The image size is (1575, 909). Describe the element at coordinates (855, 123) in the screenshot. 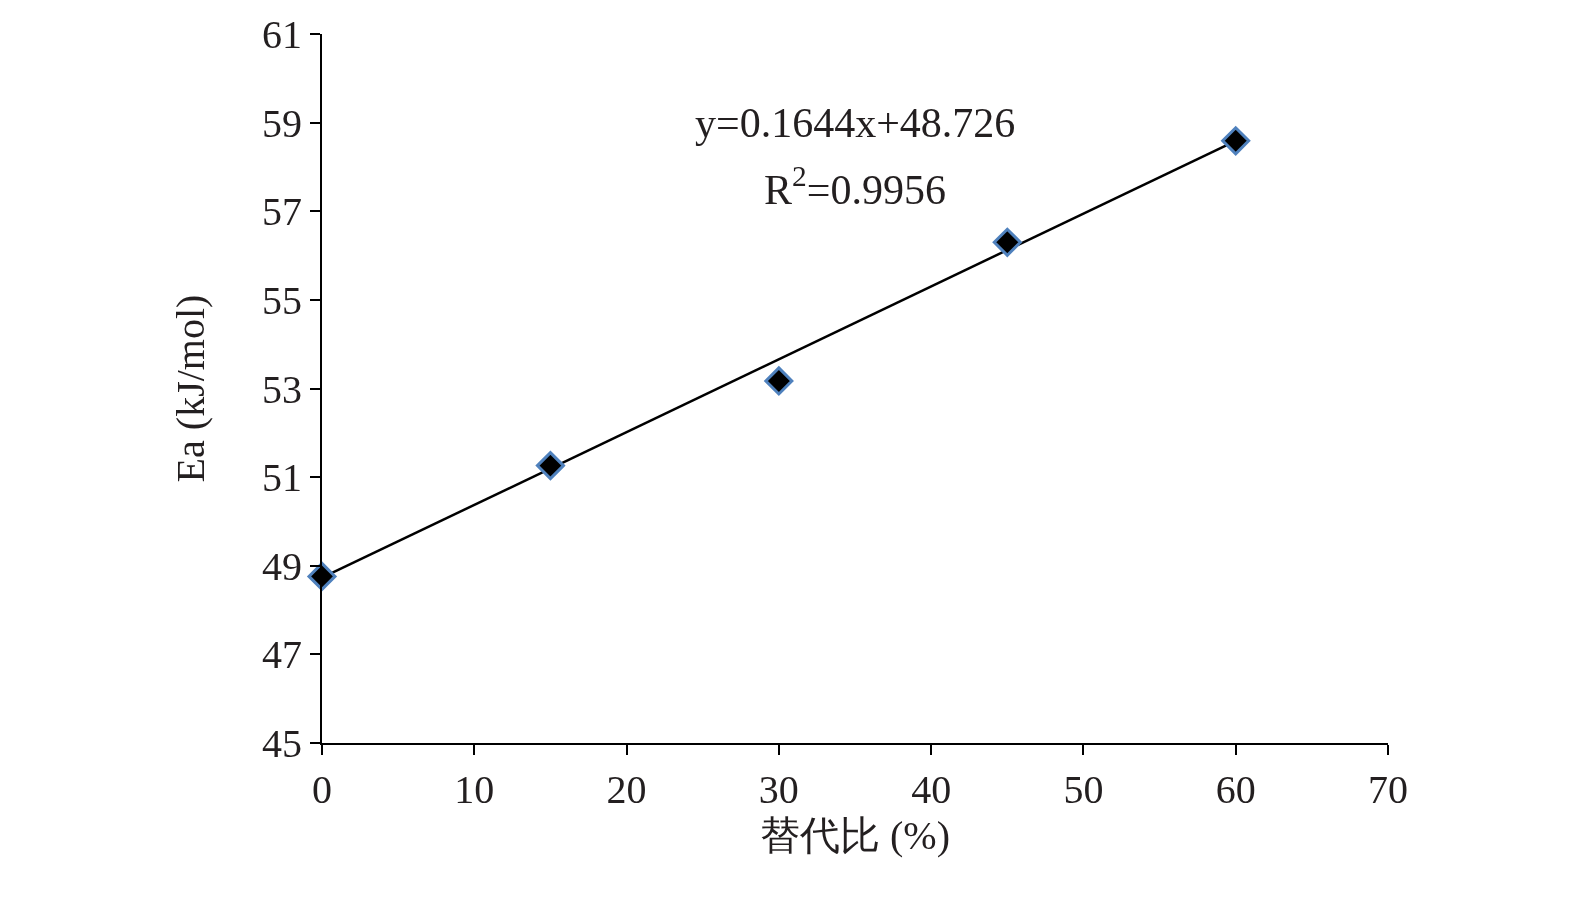

I see `annotation: y=0.1644x+48.726` at that location.